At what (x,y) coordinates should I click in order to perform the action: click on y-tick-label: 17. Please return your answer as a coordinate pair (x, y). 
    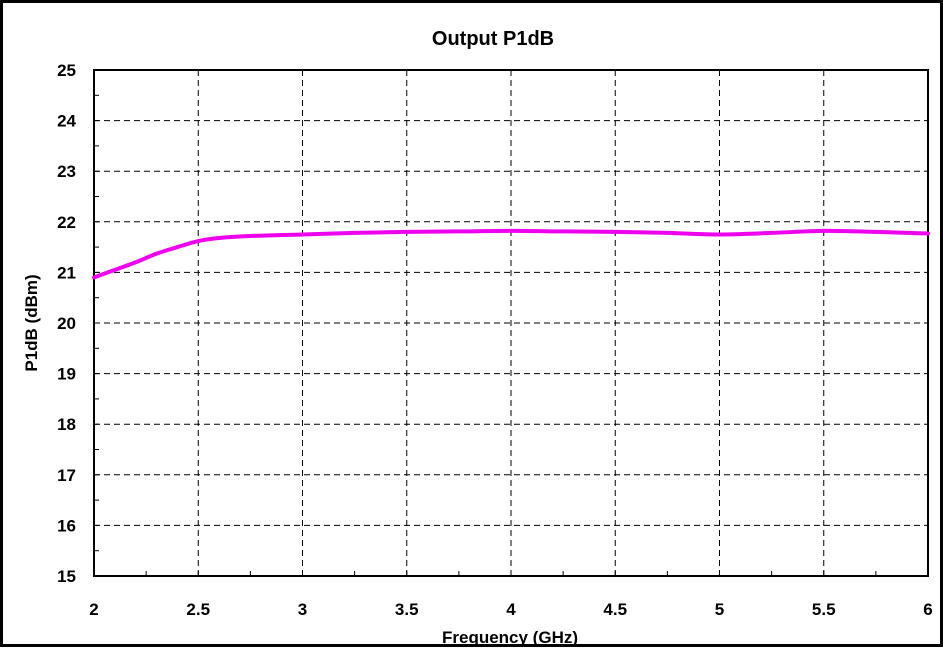
    Looking at the image, I should click on (66, 475).